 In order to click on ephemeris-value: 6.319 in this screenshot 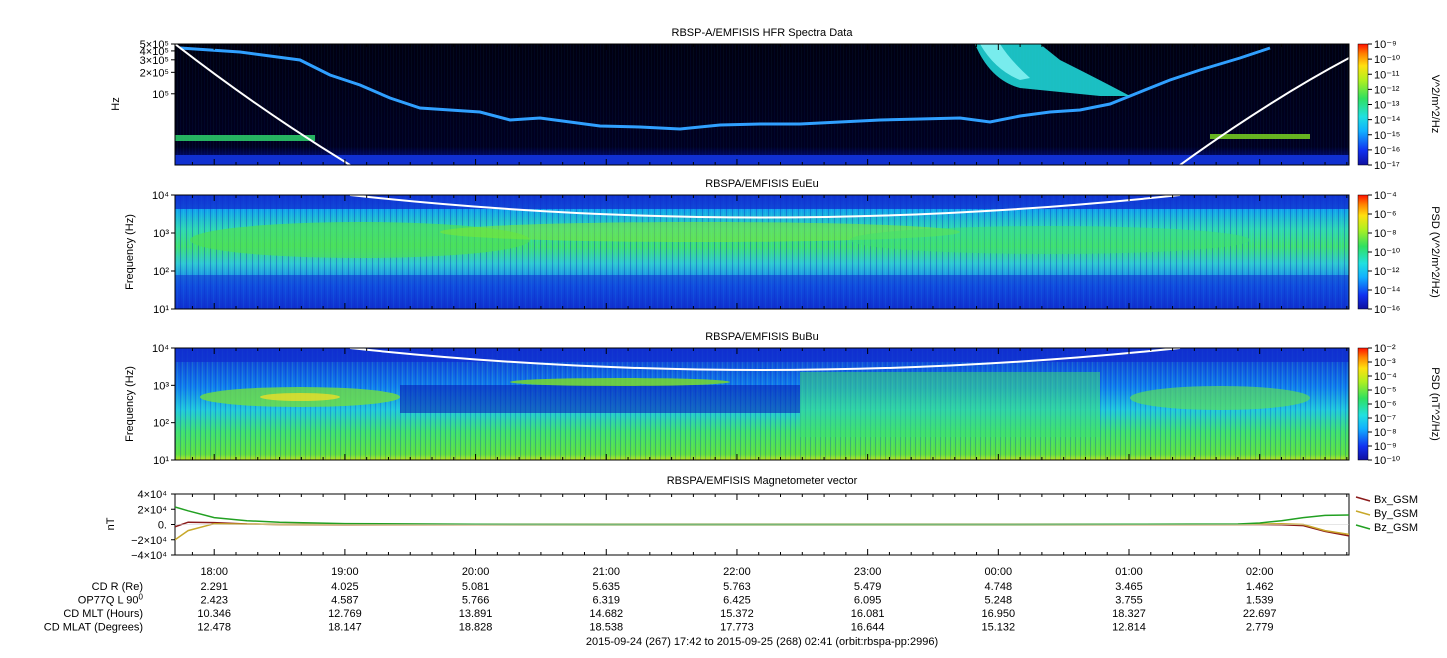, I will do `click(606, 601)`.